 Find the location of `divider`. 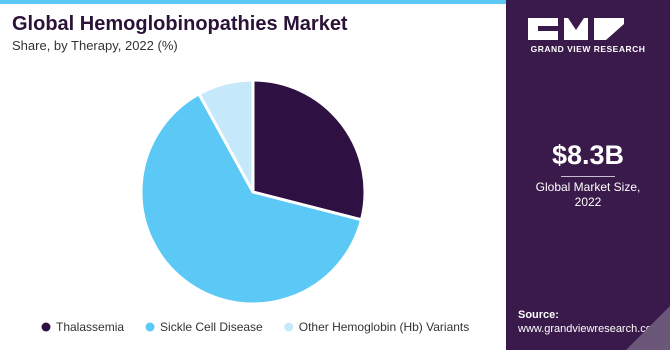

divider is located at coordinates (588, 176).